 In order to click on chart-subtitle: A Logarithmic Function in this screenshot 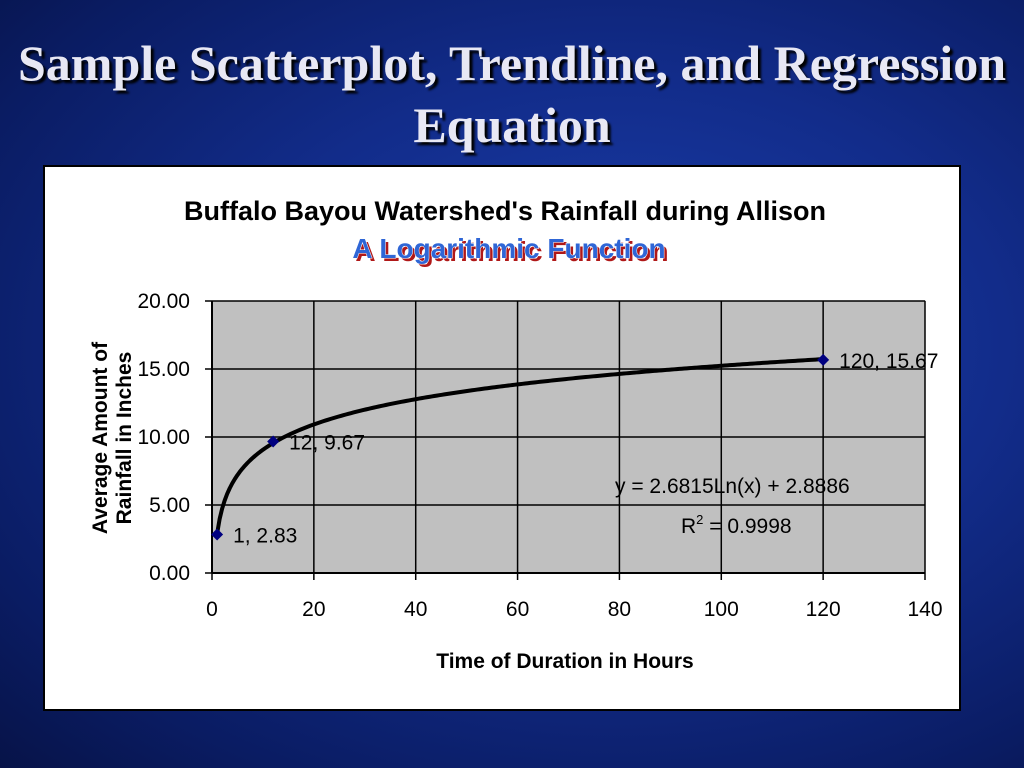, I will do `click(508, 248)`.